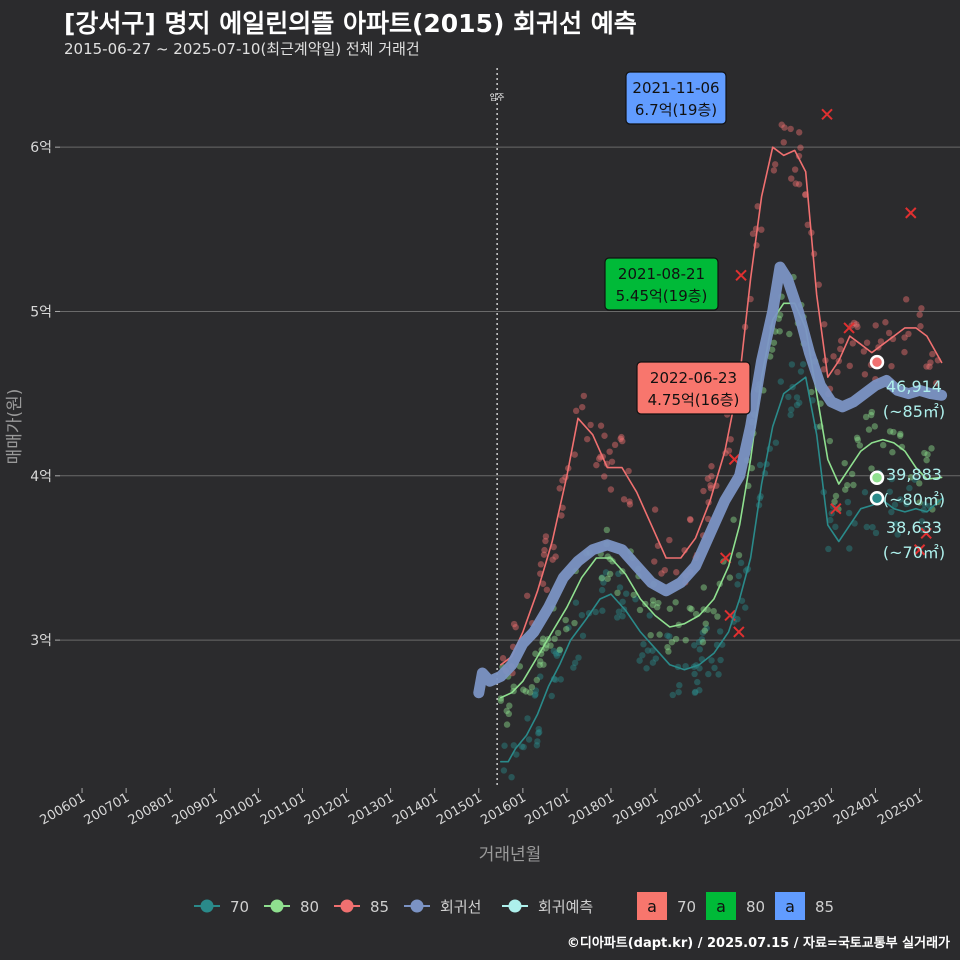 Image resolution: width=960 pixels, height=960 pixels. Describe the element at coordinates (41, 477) in the screenshot. I see `y-tick-label: 4억` at that location.